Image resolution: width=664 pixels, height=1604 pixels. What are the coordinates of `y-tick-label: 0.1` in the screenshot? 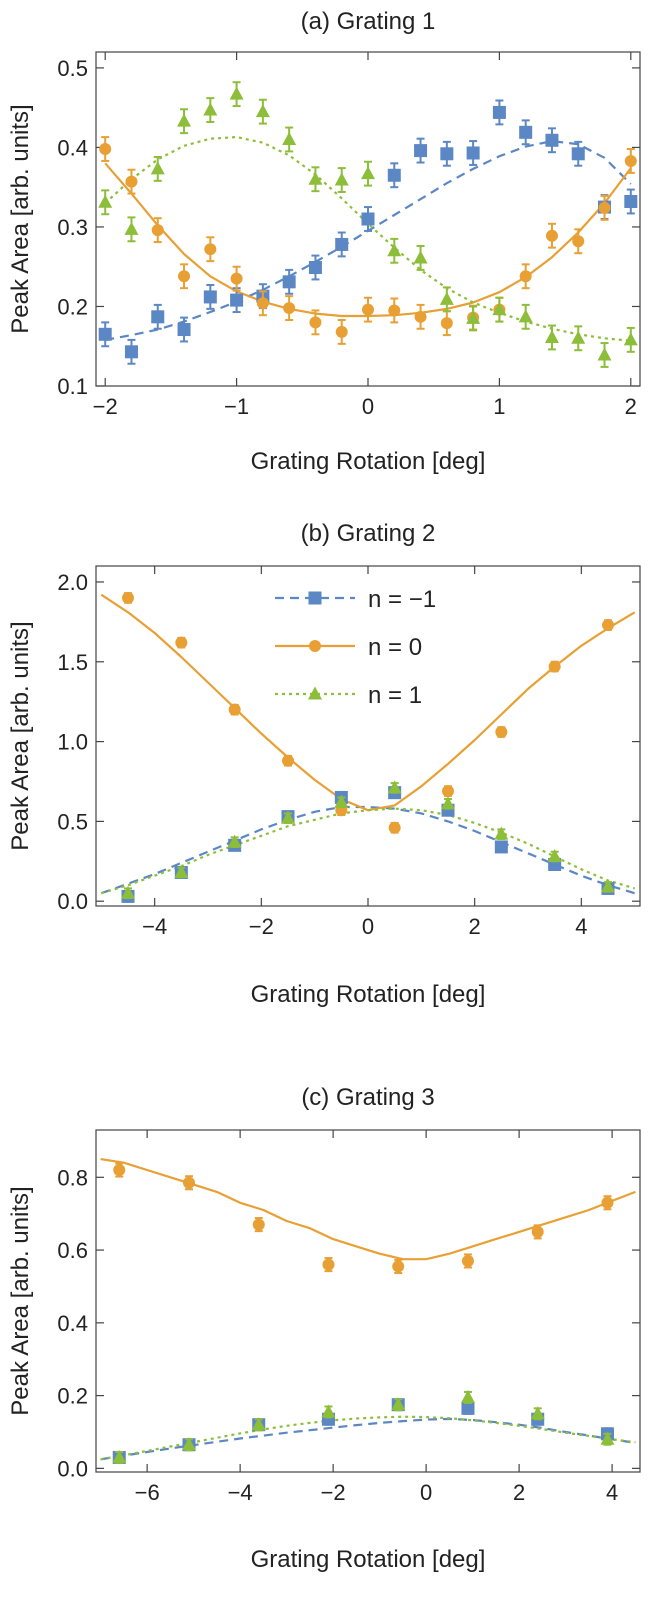 It's located at (72, 386).